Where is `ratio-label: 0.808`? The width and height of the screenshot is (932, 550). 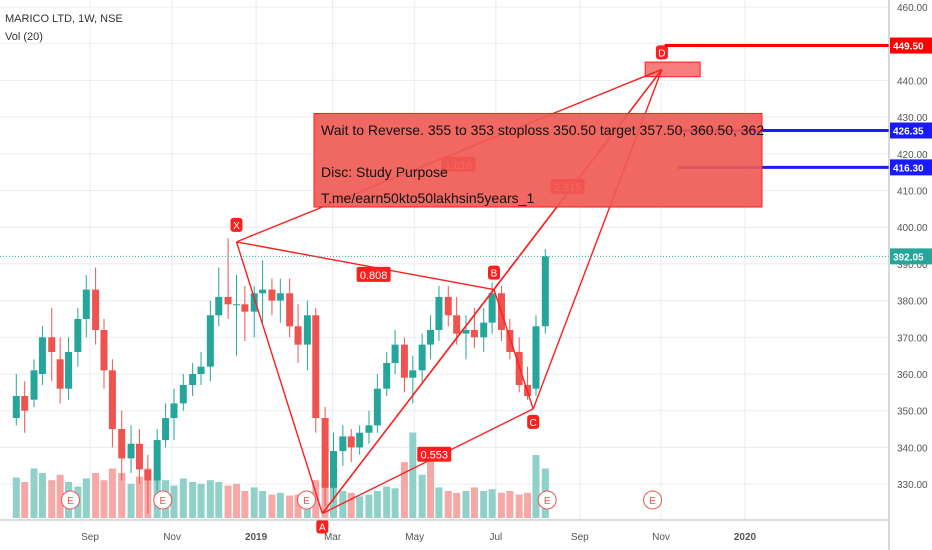
ratio-label: 0.808 is located at coordinates (374, 276).